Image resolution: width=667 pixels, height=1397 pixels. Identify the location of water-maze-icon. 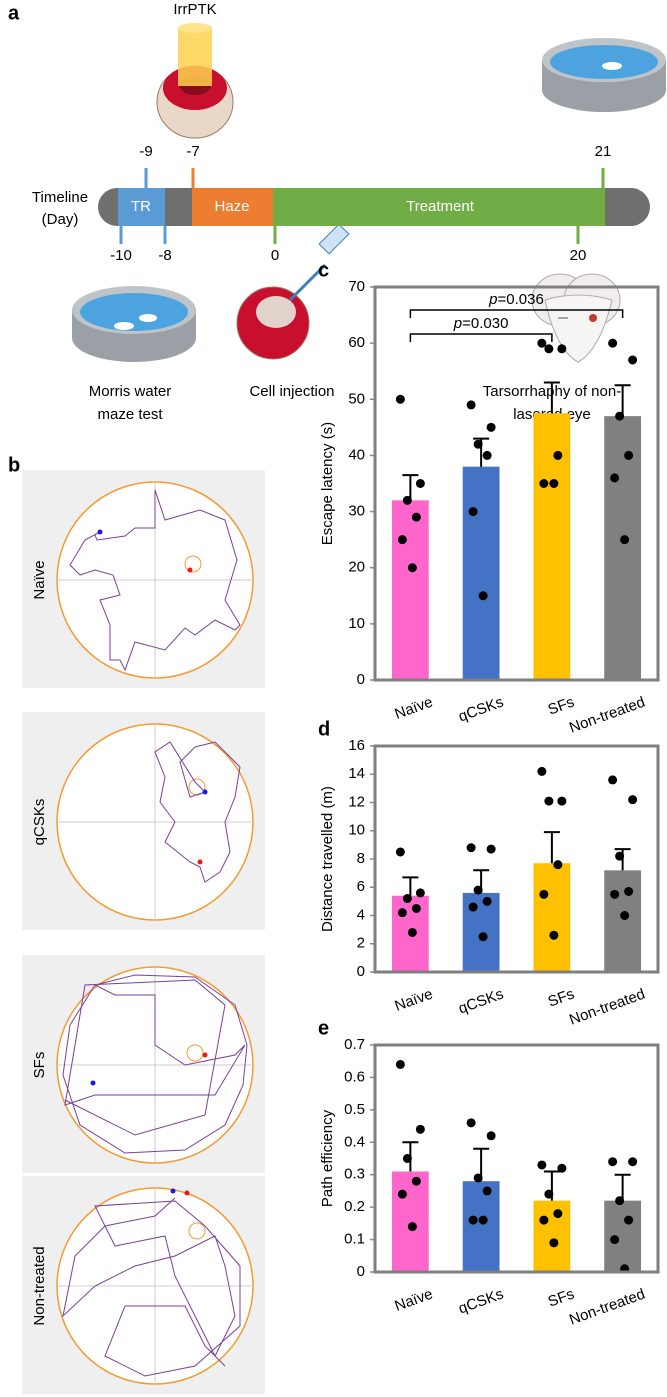
(604, 75).